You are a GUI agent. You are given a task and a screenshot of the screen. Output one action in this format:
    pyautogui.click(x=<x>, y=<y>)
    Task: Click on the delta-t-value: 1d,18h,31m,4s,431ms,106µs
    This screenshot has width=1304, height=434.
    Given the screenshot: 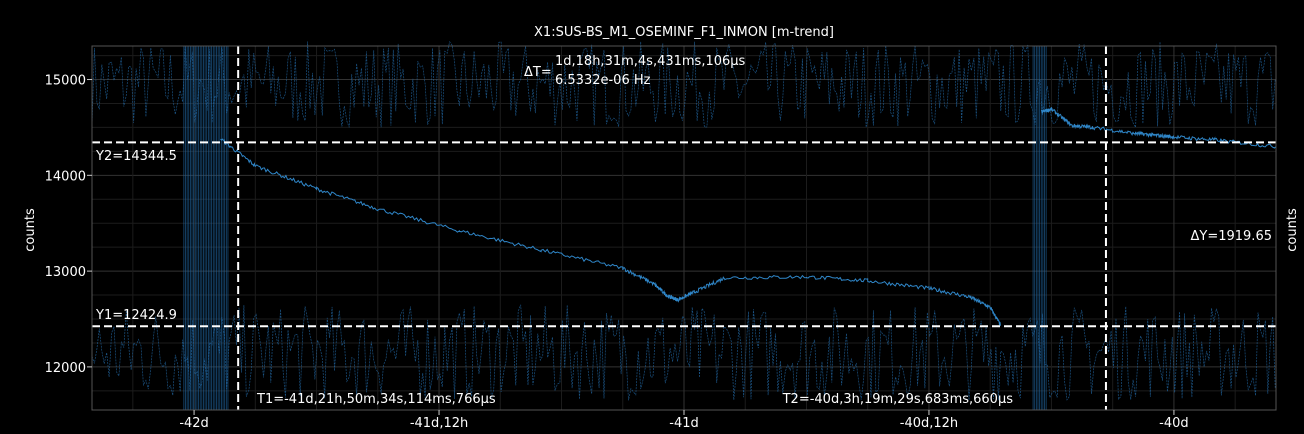 What is the action you would take?
    pyautogui.click(x=650, y=61)
    